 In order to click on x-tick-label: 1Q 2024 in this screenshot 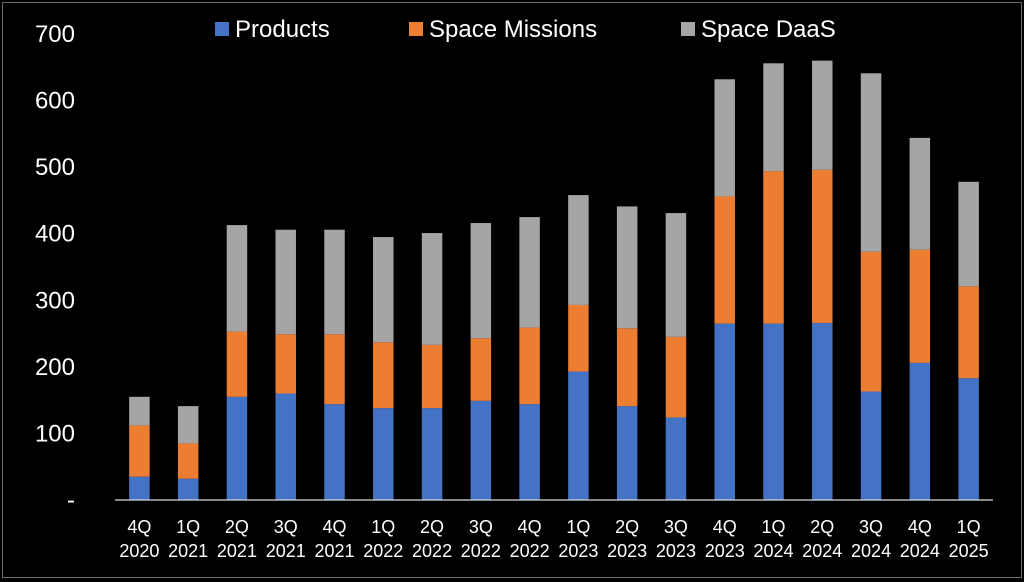, I will do `click(773, 539)`.